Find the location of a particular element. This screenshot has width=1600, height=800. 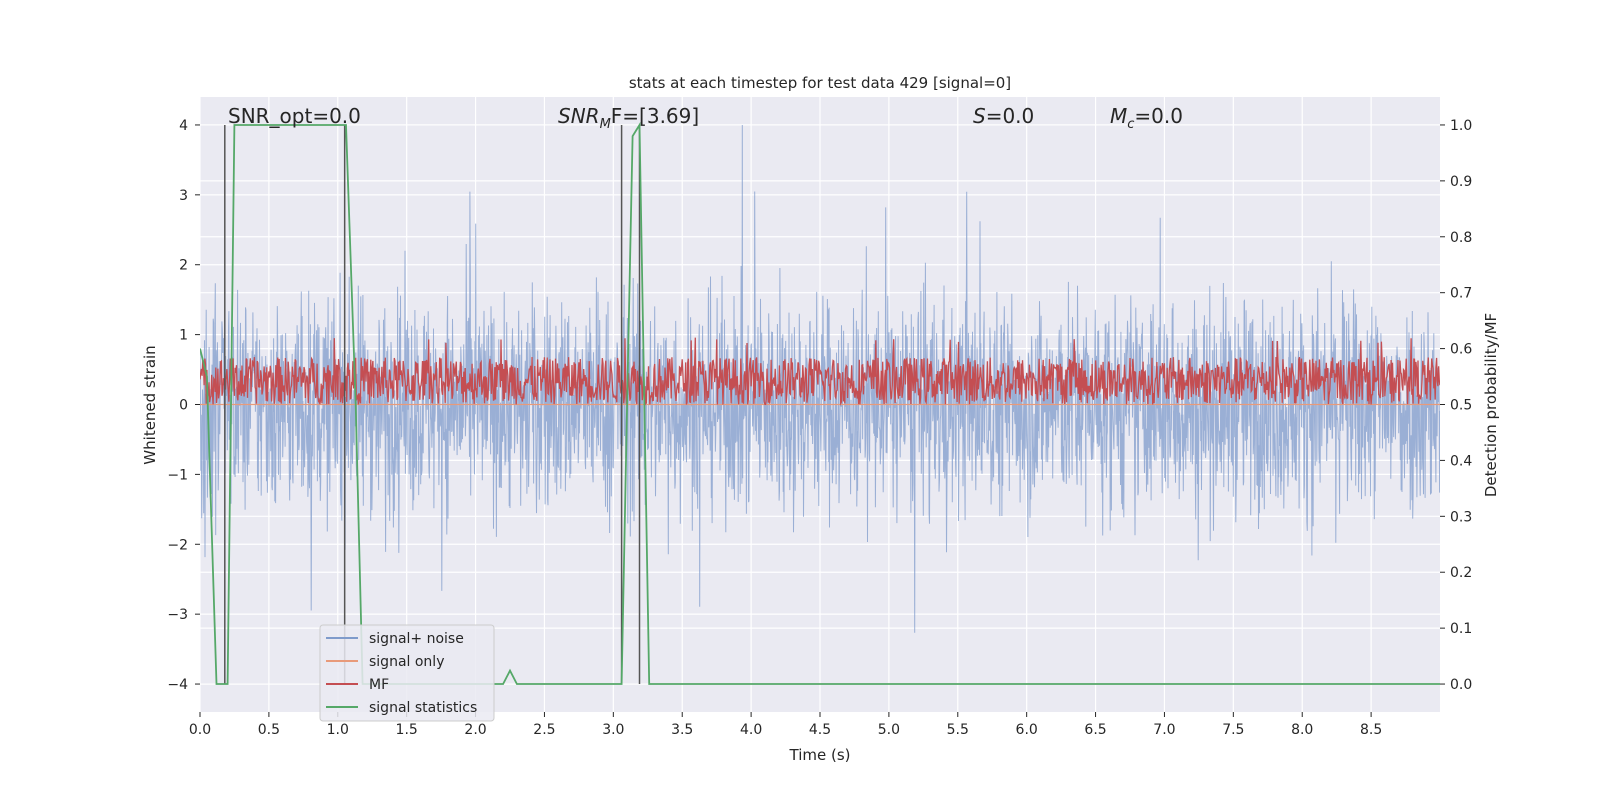

annotation-mc-main: M is located at coordinates (1118, 116).